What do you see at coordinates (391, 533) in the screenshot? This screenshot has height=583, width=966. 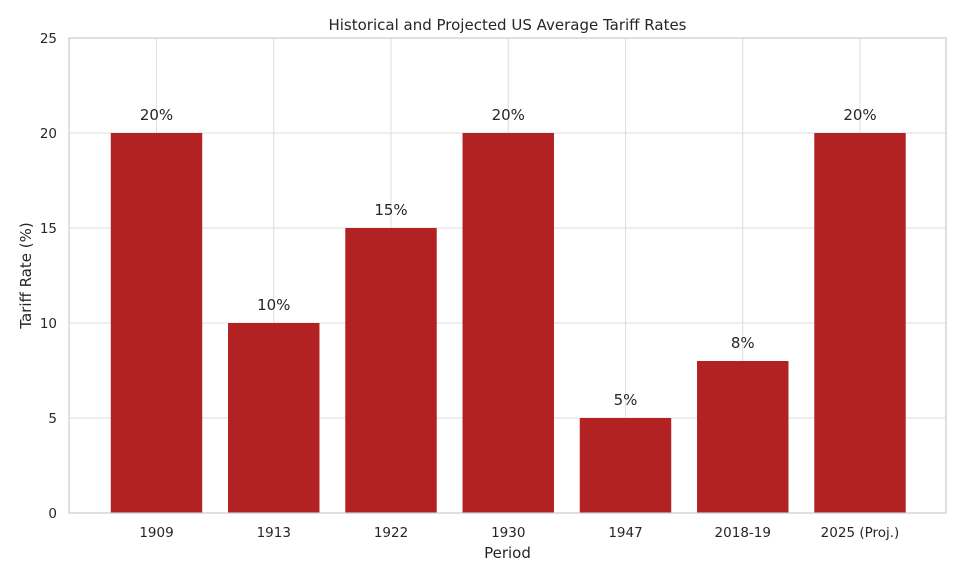 I see `x-tick-label: 1922` at bounding box center [391, 533].